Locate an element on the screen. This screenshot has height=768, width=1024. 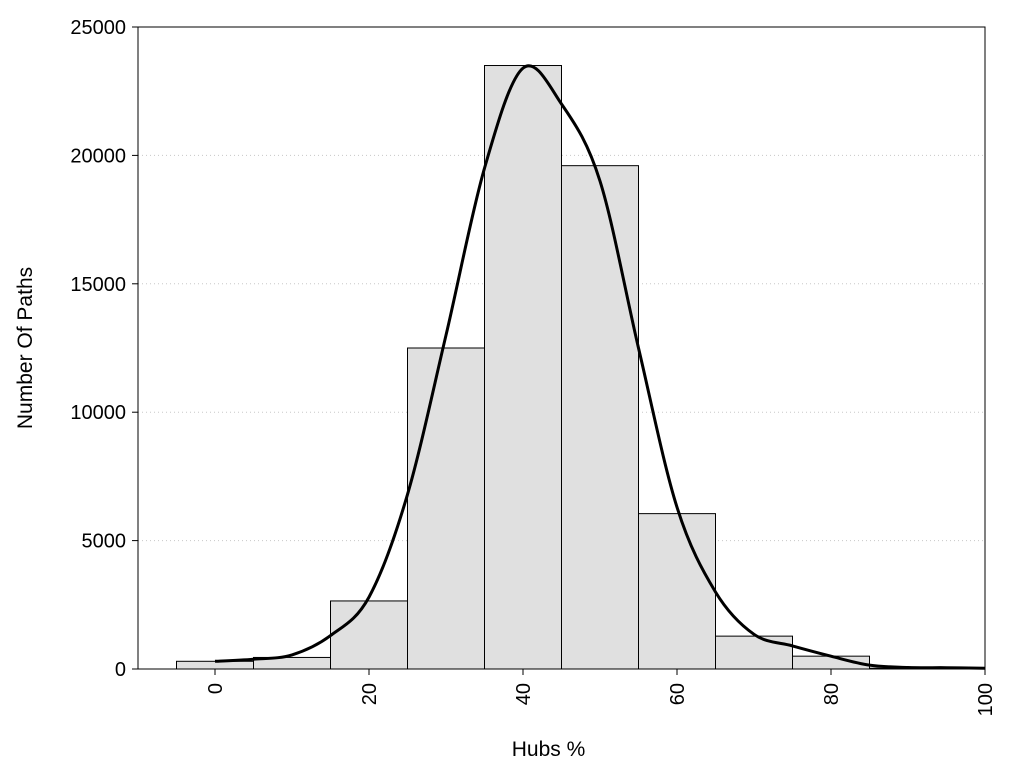
x-tick-label: 40 is located at coordinates (524, 694).